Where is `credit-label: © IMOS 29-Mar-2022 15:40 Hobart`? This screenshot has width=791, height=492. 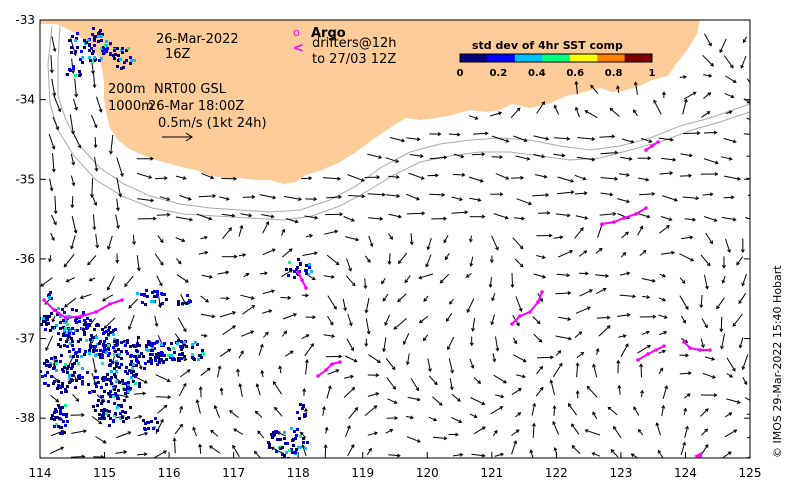 credit-label: © IMOS 29-Mar-2022 15:40 Hobart is located at coordinates (777, 361).